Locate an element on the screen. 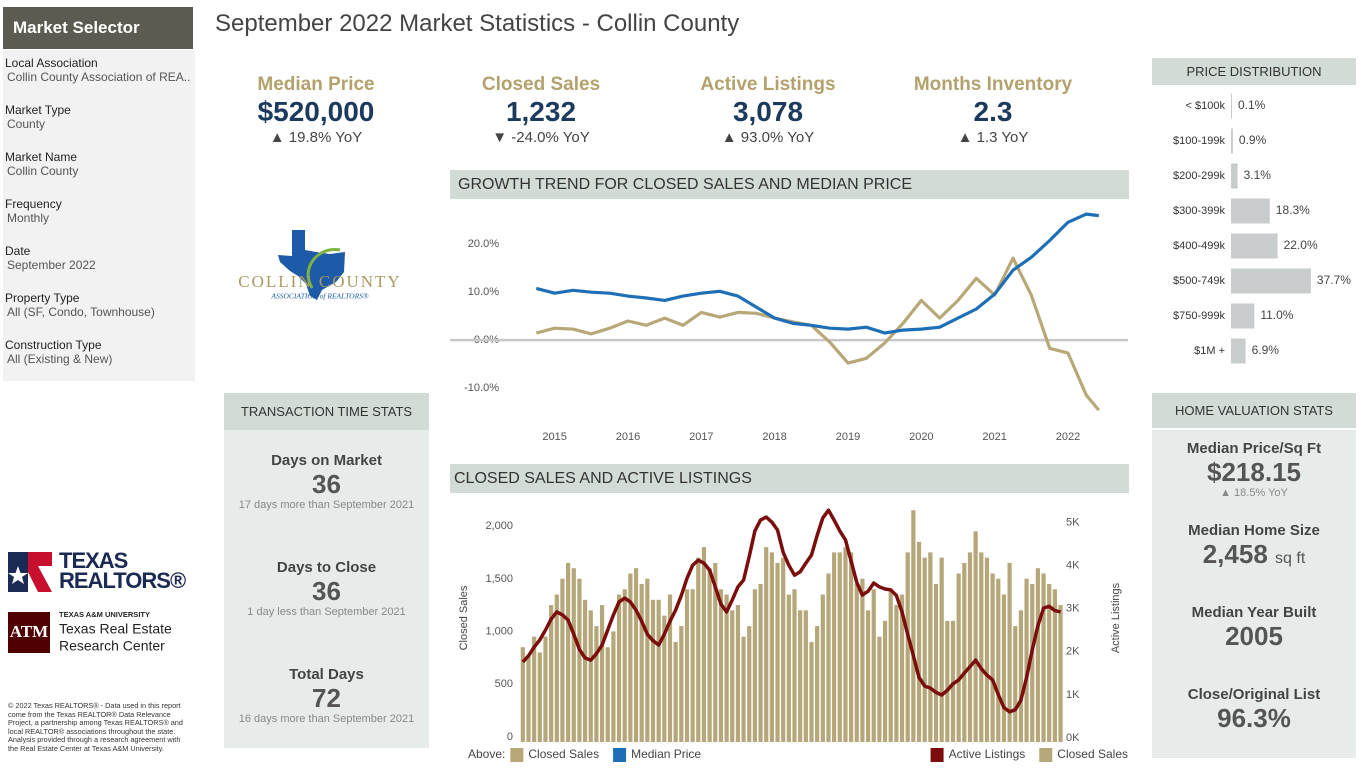  stat-note: 16 days more than September 2021 is located at coordinates (326, 719).